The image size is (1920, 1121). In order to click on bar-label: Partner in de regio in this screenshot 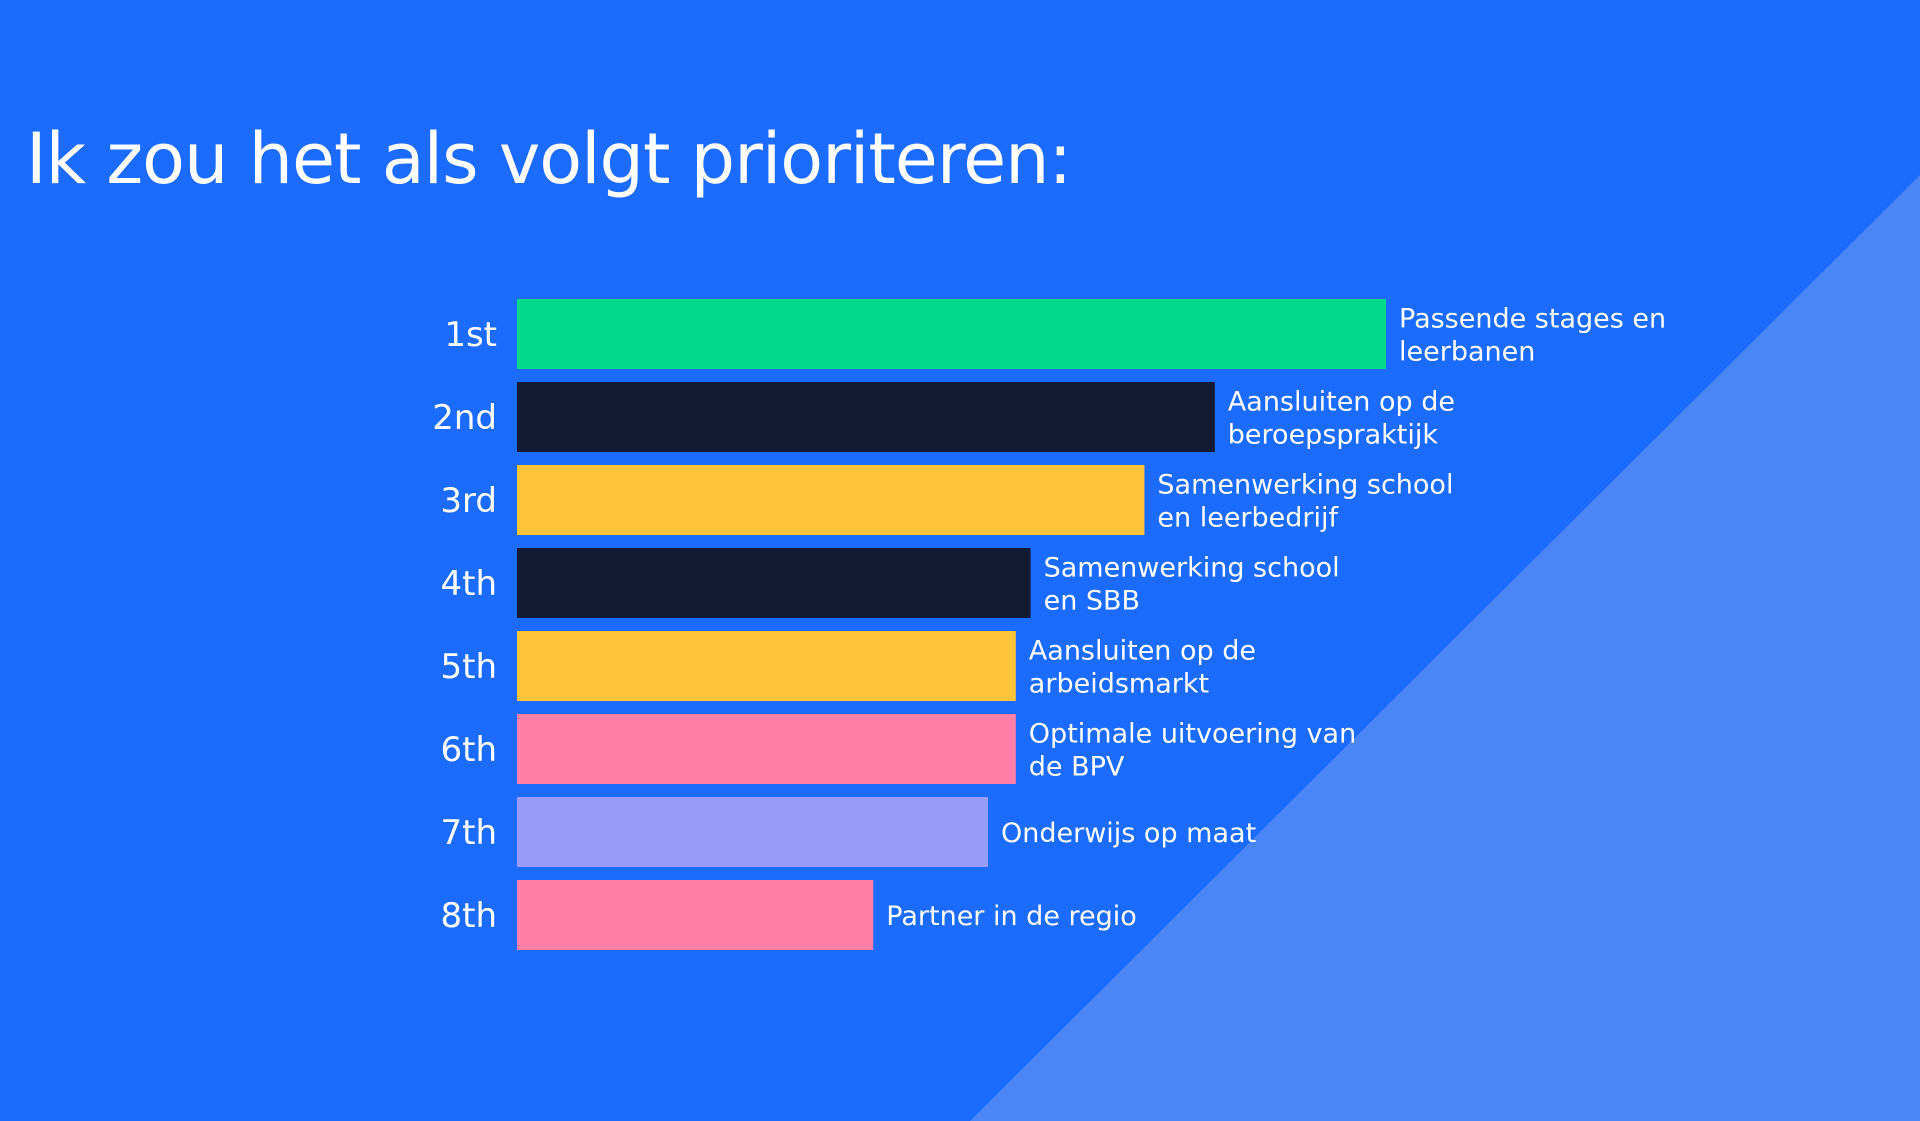, I will do `click(1011, 916)`.